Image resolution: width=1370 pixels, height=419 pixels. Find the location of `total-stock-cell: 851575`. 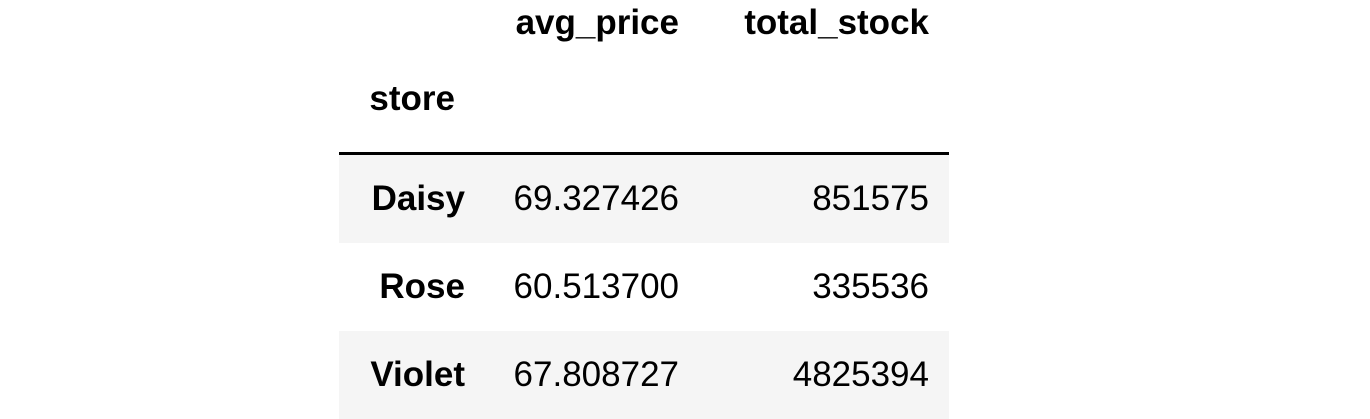

total-stock-cell: 851575 is located at coordinates (824, 199).